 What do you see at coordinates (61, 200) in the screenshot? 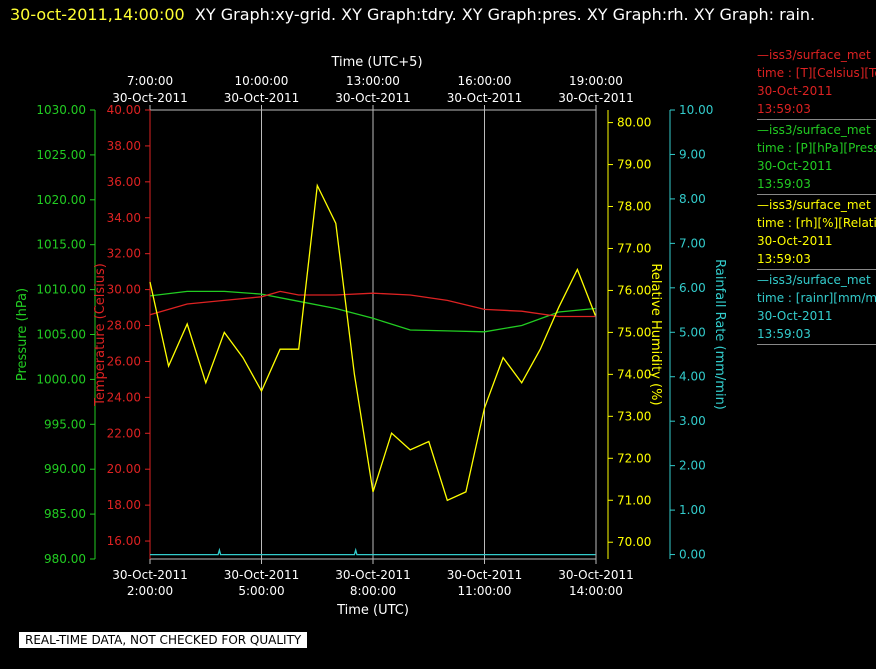
I see `pressure-tick-label: 1020.00` at bounding box center [61, 200].